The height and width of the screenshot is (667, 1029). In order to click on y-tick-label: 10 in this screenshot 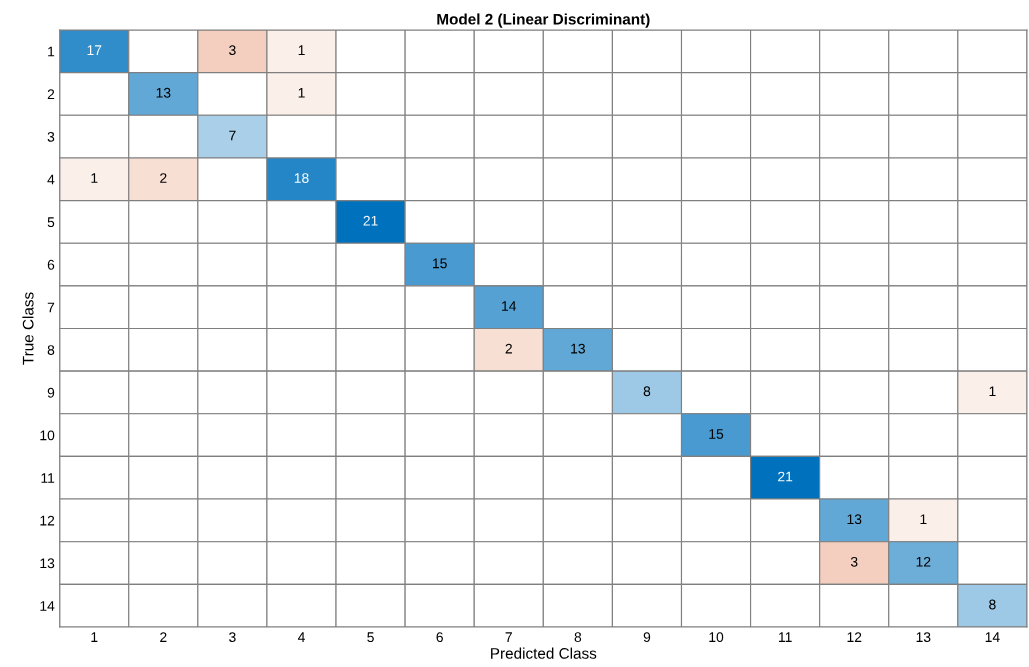, I will do `click(47, 435)`.